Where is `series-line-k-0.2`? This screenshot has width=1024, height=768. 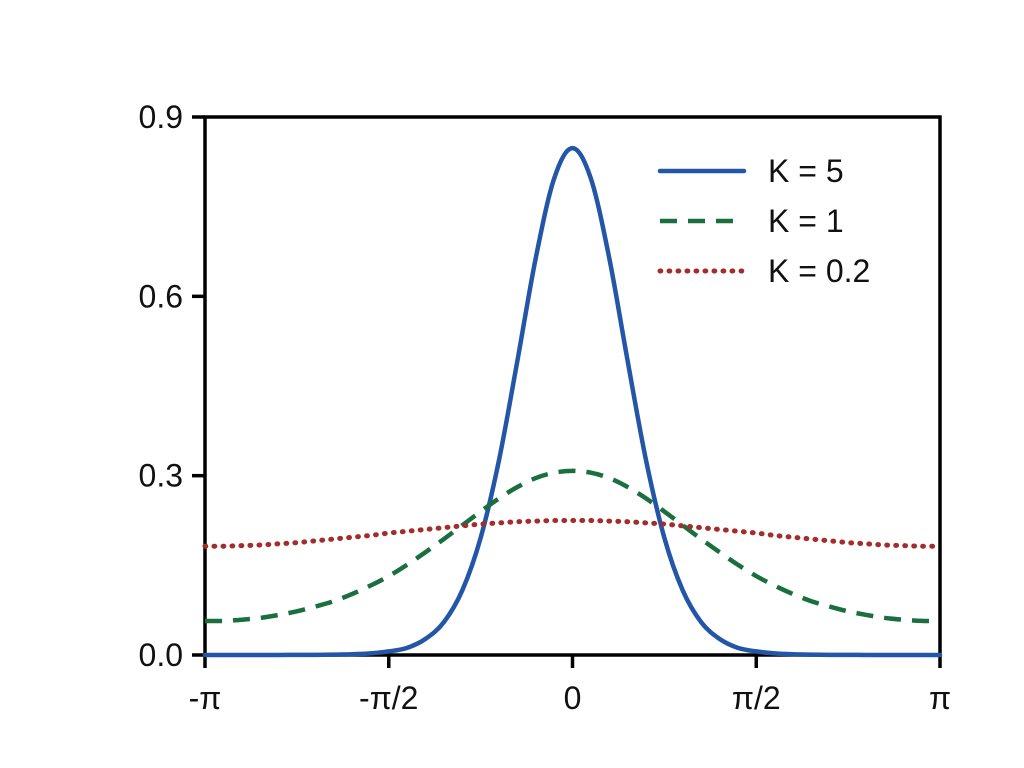
series-line-k-0.2 is located at coordinates (572, 533).